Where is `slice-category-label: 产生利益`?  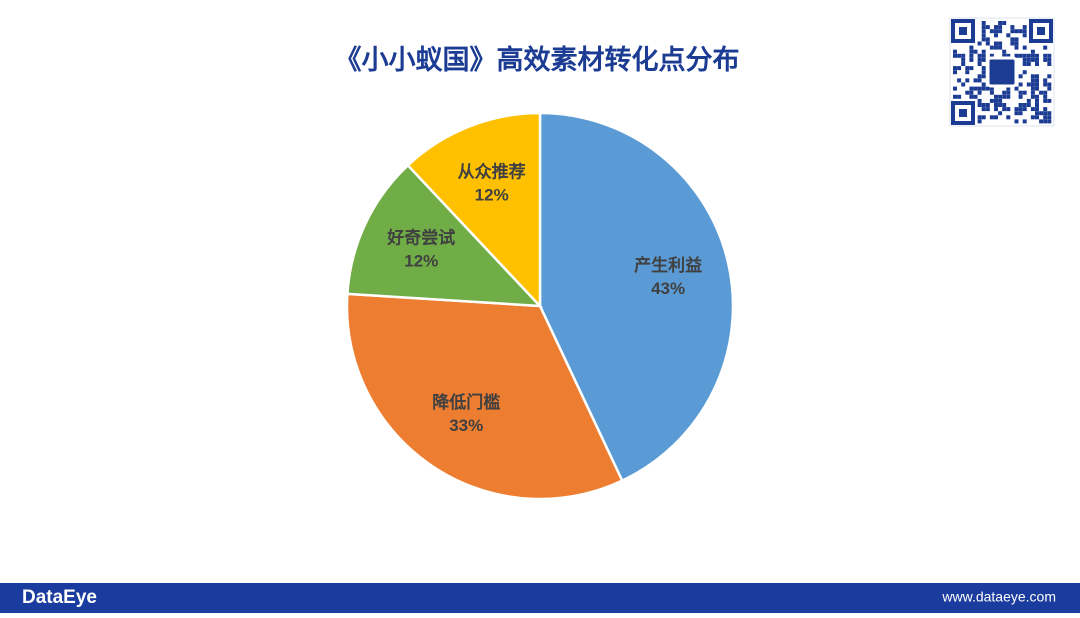
slice-category-label: 产生利益 is located at coordinates (668, 265).